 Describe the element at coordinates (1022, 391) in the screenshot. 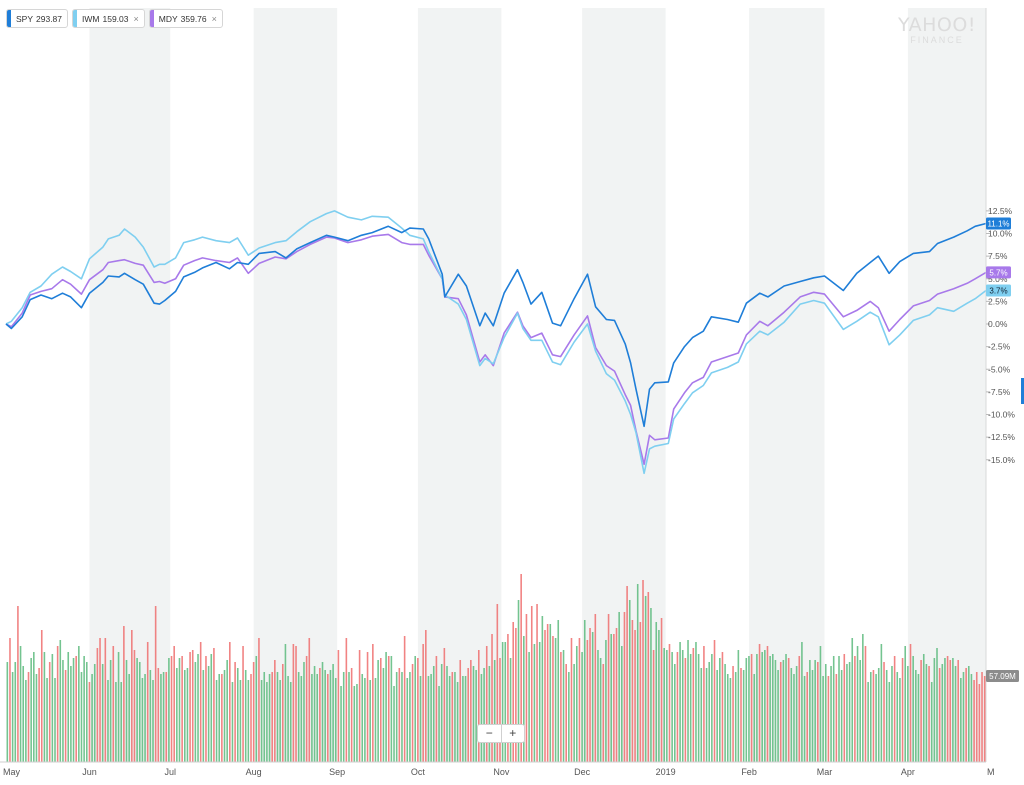

I see `scroll-tab` at that location.